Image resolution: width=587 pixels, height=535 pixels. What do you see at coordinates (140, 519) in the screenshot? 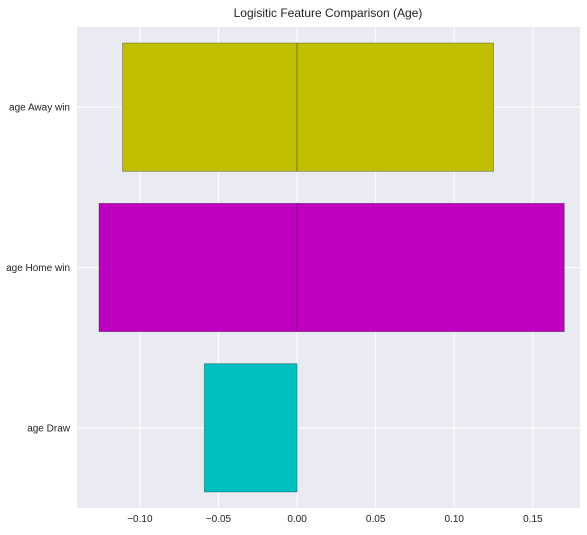
I see `x-tick-label: −0.10` at bounding box center [140, 519].